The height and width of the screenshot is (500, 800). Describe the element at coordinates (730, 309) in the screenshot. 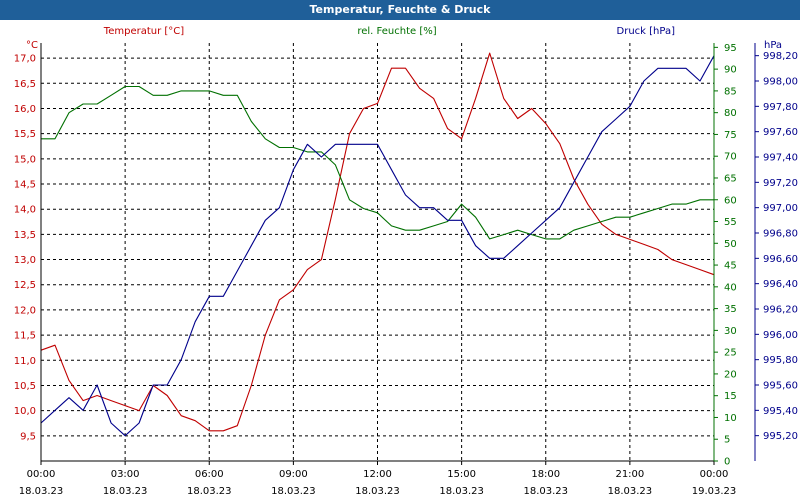

I see `y-tick-humidity: 35` at that location.